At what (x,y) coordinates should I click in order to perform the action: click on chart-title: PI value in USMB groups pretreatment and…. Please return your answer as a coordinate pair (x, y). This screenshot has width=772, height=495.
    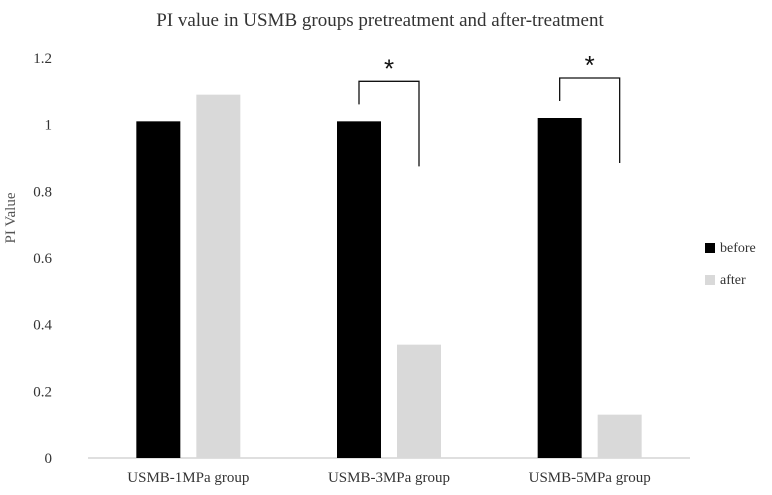
    Looking at the image, I should click on (380, 20).